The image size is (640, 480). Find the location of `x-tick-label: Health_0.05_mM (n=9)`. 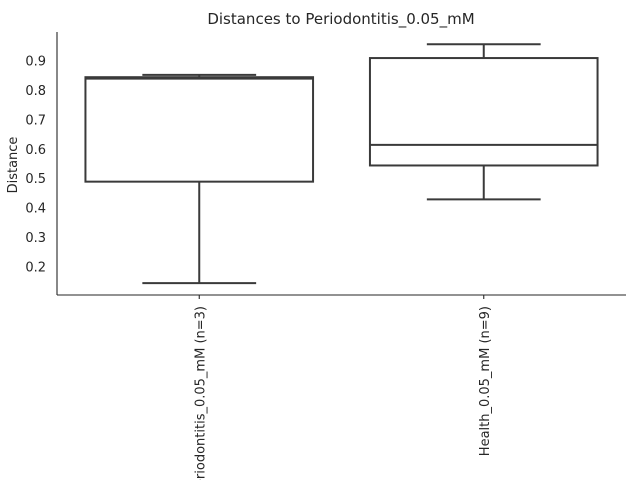

x-tick-label: Health_0.05_mM (n=9) is located at coordinates (485, 381).